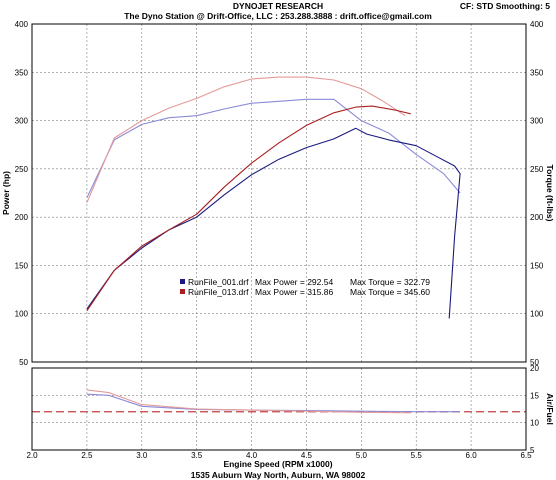  I want to click on x-tick-label: 5.0, so click(362, 455).